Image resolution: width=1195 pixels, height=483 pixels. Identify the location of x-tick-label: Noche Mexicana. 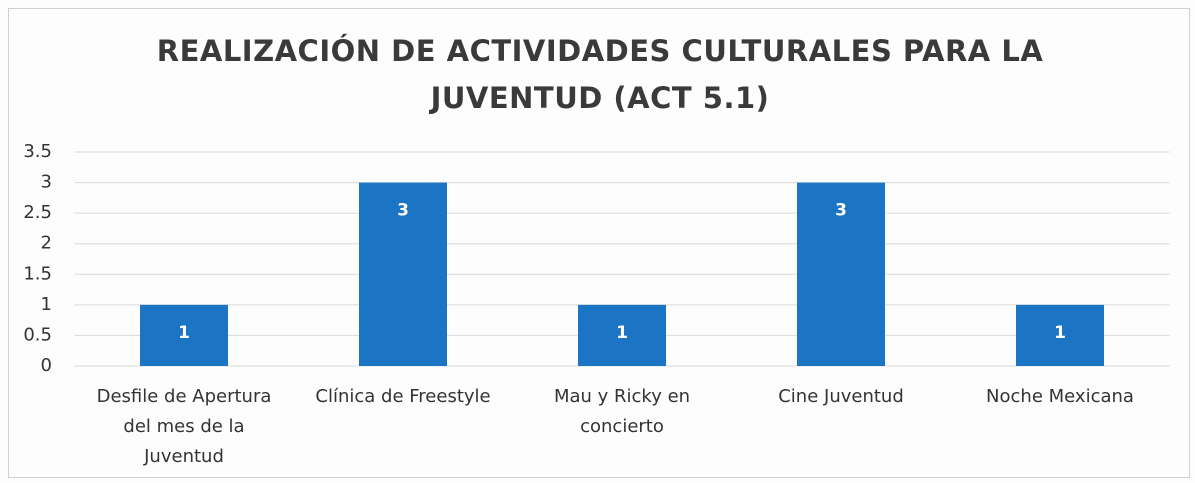
(1060, 396).